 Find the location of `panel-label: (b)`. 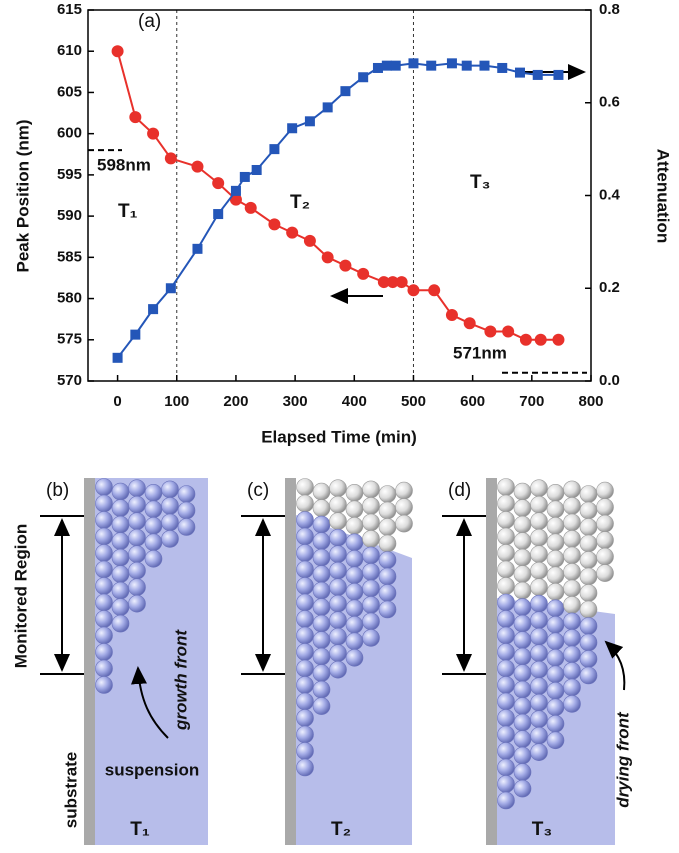

panel-label: (b) is located at coordinates (57, 490).